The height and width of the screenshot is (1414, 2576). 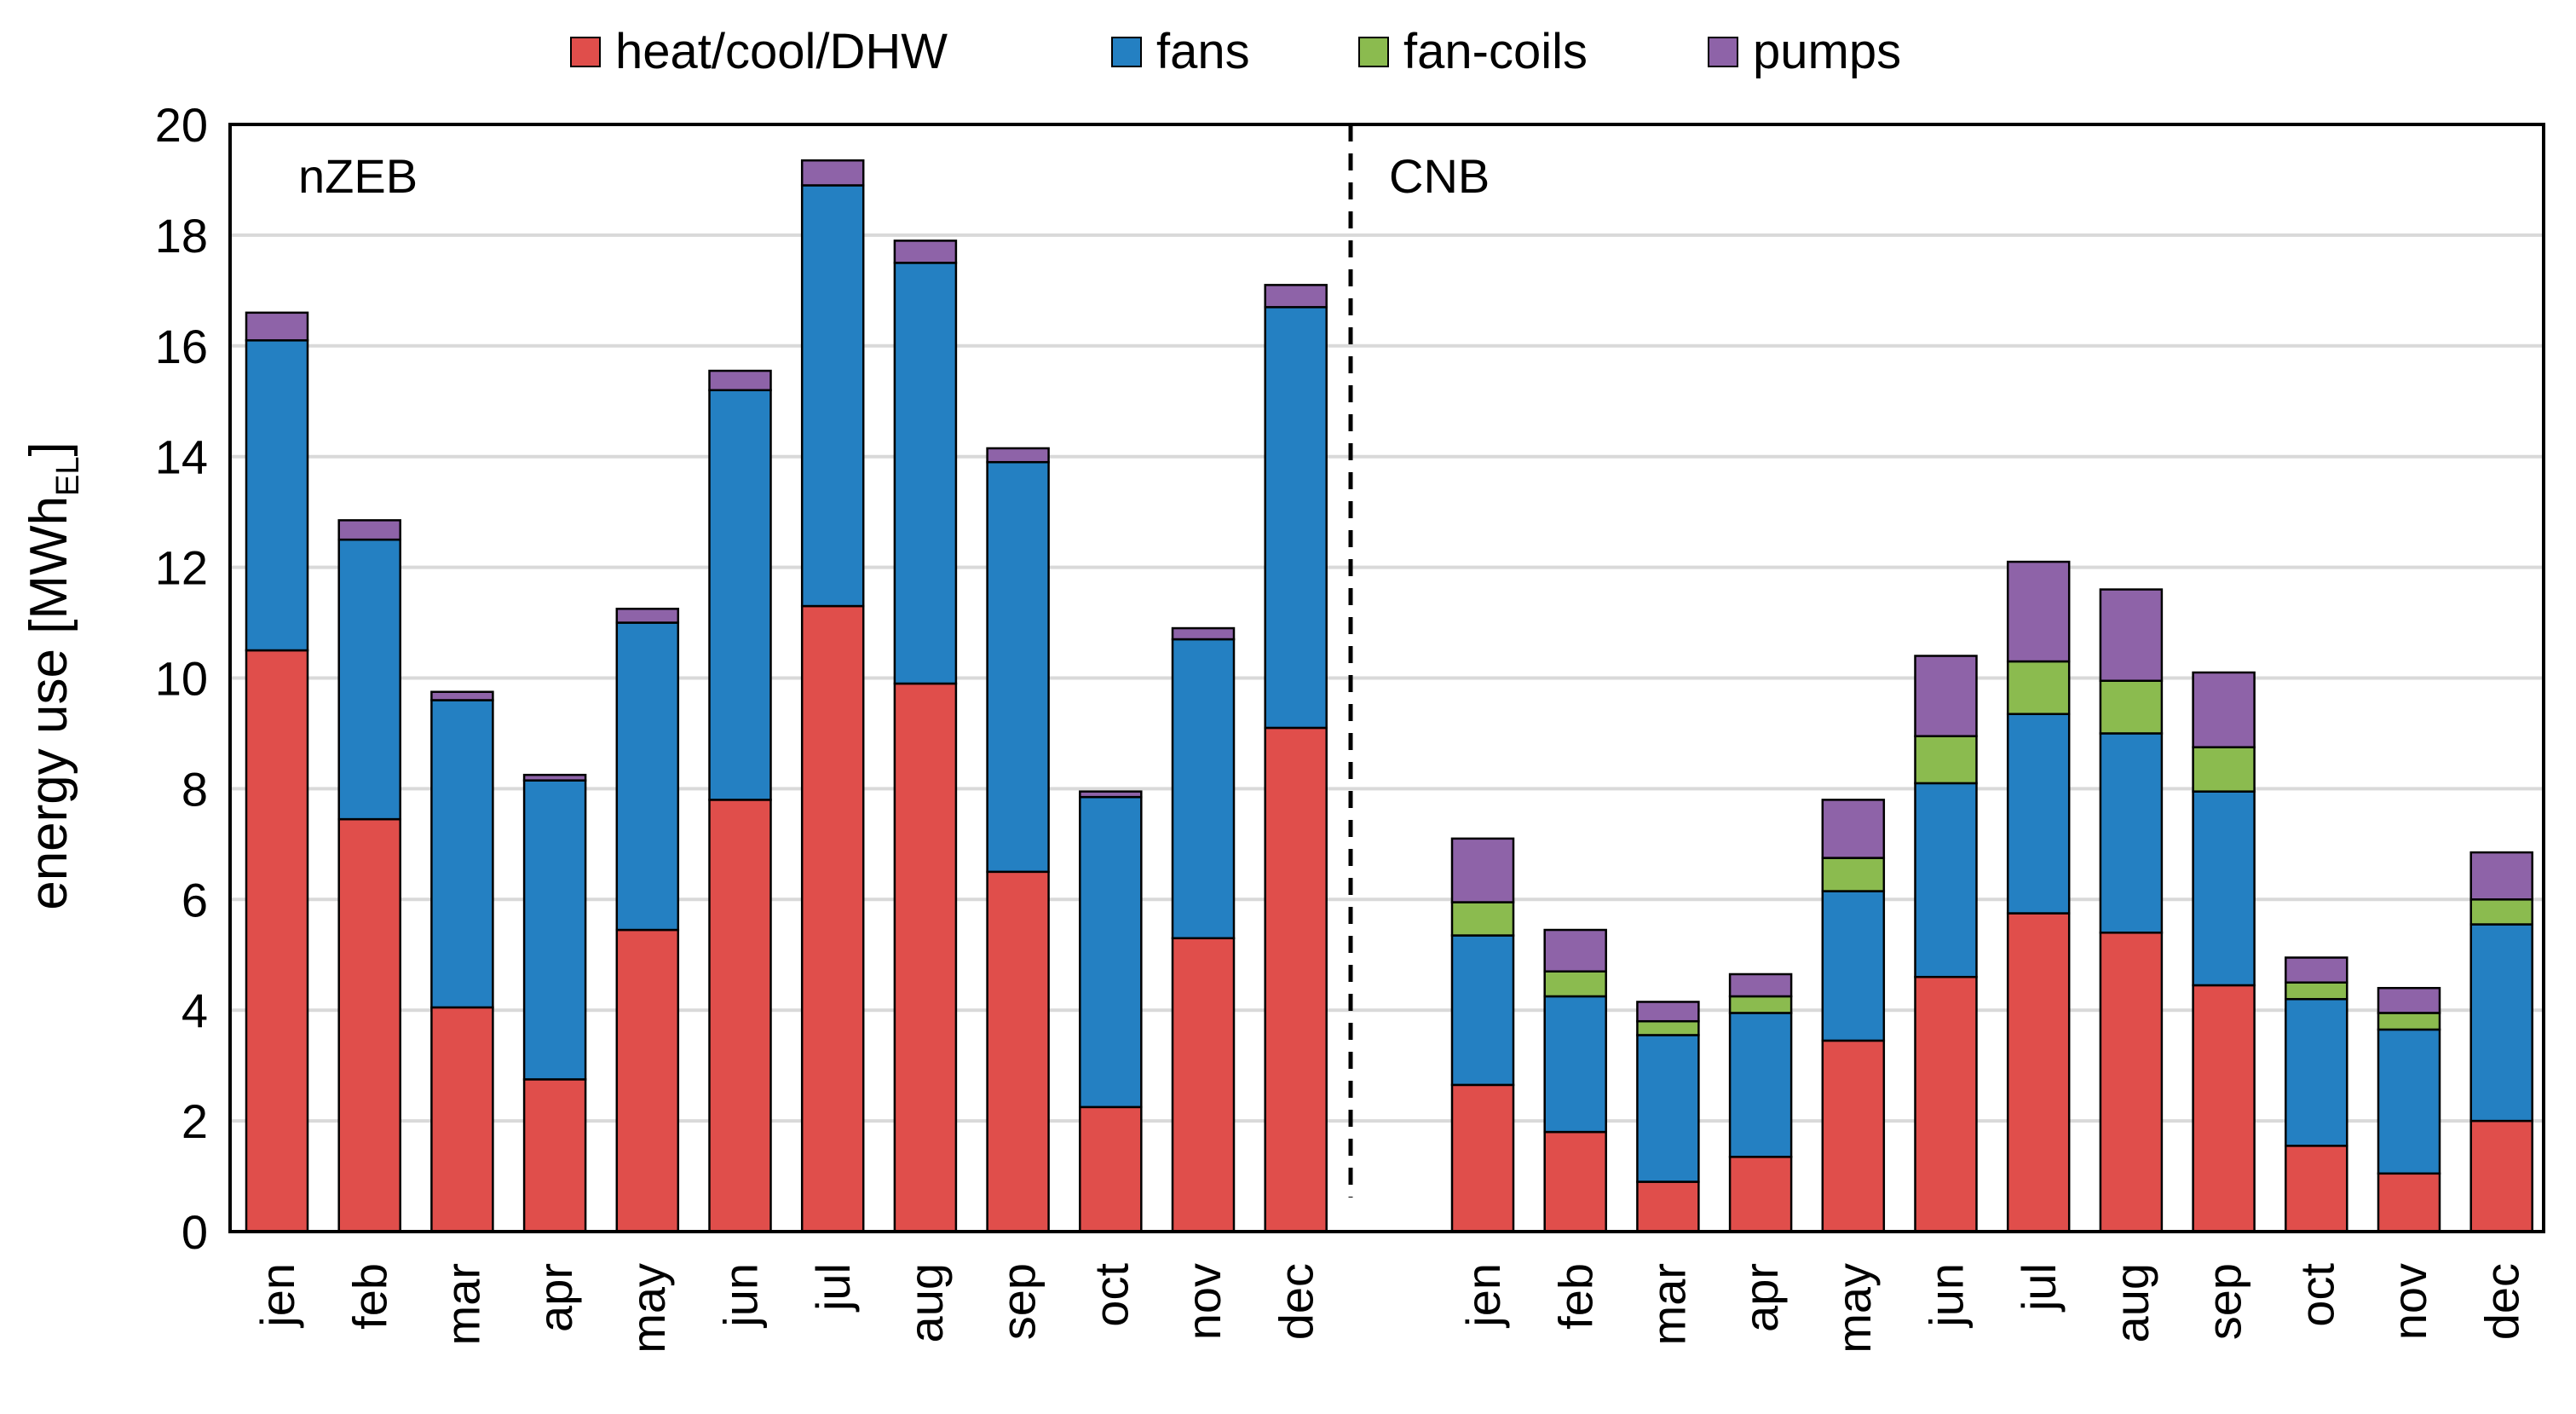 I want to click on legend-swatch-fans, so click(x=1126, y=52).